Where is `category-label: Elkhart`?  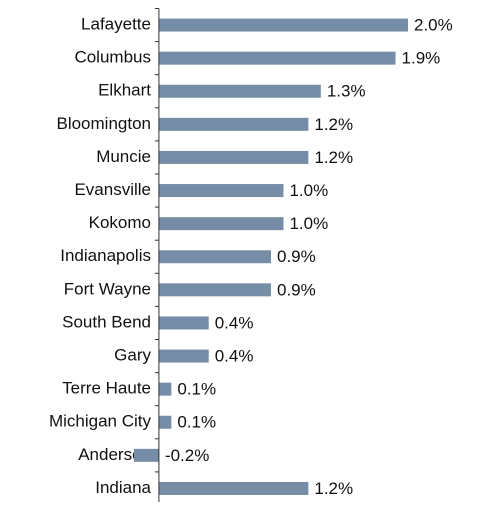
category-label: Elkhart is located at coordinates (124, 90).